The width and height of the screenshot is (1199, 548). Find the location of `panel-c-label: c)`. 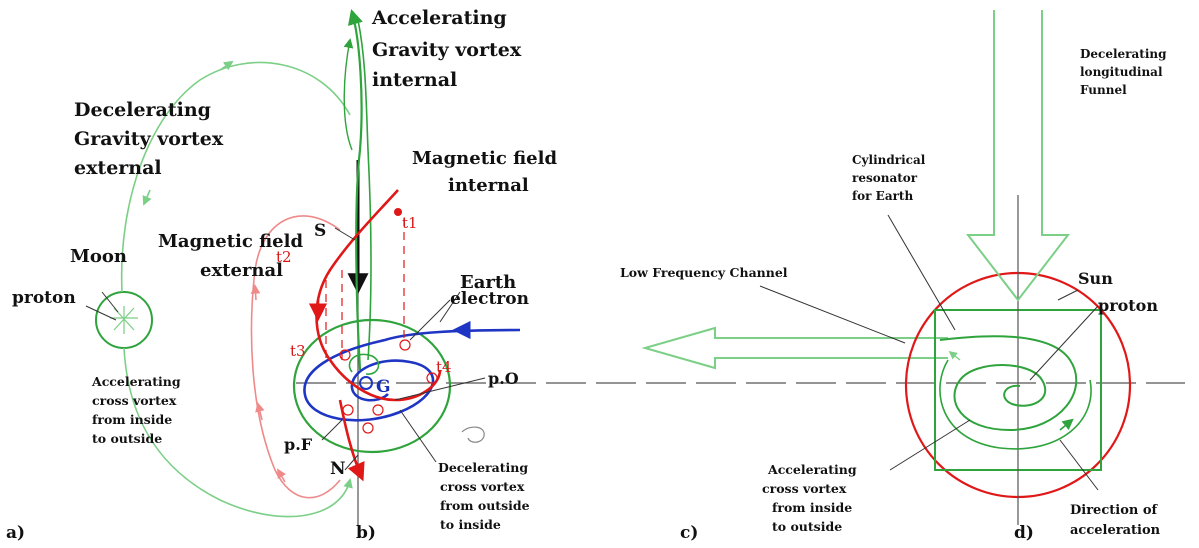

panel-c-label: c) is located at coordinates (689, 533).